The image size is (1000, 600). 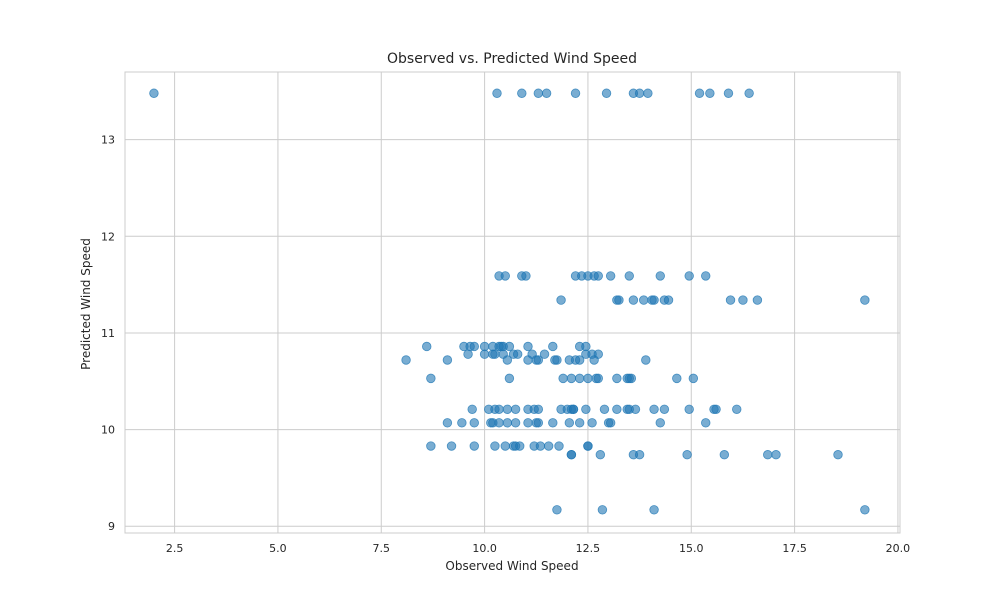 I want to click on y-tick-label: 13, so click(x=108, y=140).